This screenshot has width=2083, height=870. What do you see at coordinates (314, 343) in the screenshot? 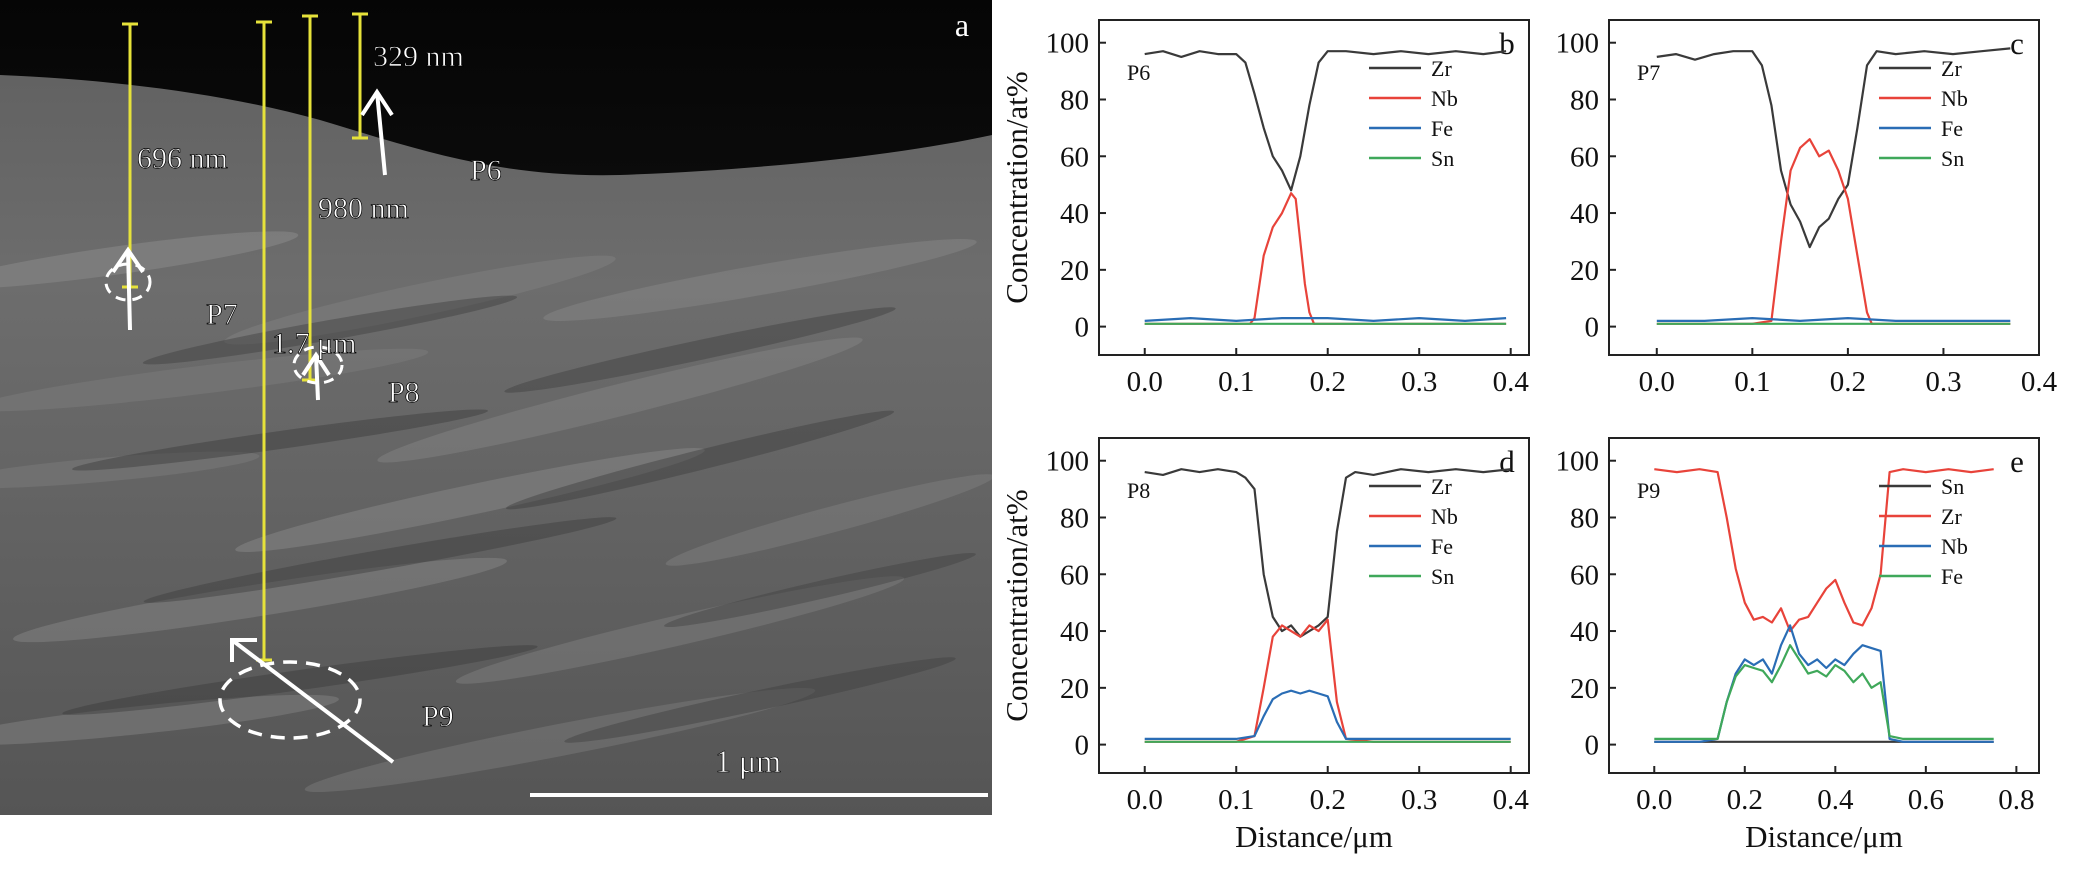
I see `depth-label: 1.7 μm` at bounding box center [314, 343].